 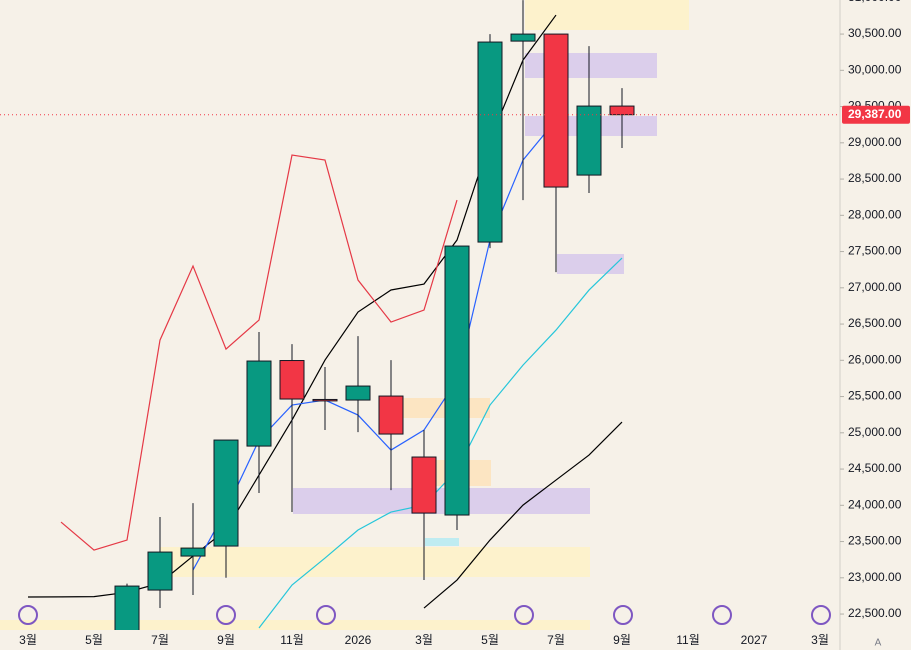 I want to click on scale-mode-label: A, so click(x=878, y=643).